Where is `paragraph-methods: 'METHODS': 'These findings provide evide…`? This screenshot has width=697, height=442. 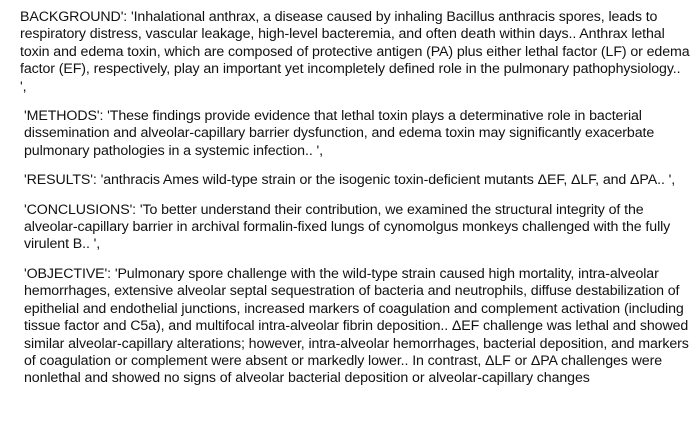
paragraph-methods: 'METHODS': 'These findings provide evide… is located at coordinates (339, 133).